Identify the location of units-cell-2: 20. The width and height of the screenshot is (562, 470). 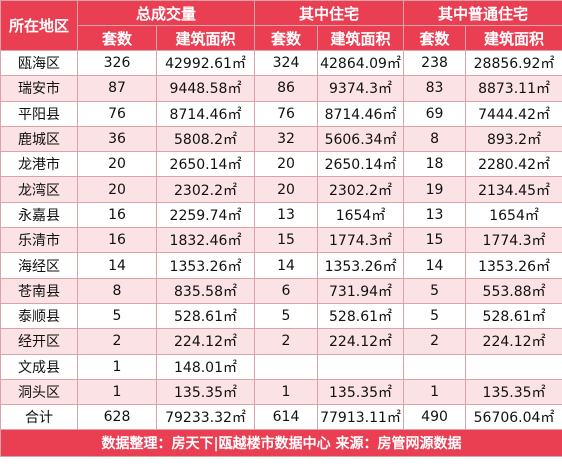
(286, 164).